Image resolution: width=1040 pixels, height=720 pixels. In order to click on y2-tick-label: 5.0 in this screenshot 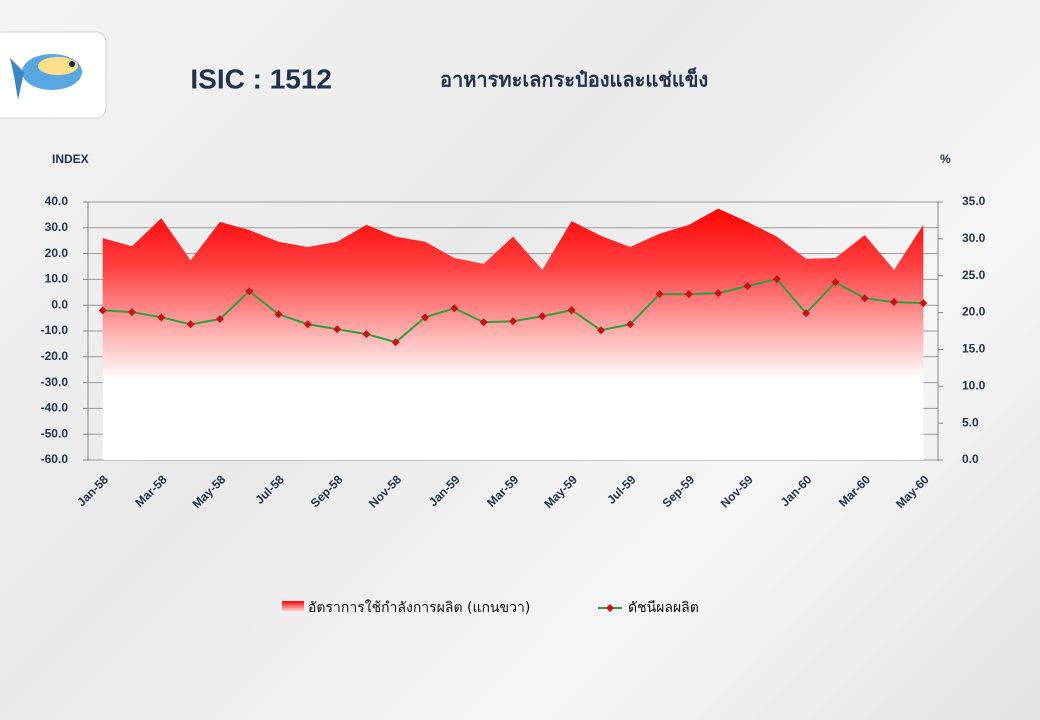, I will do `click(970, 422)`.